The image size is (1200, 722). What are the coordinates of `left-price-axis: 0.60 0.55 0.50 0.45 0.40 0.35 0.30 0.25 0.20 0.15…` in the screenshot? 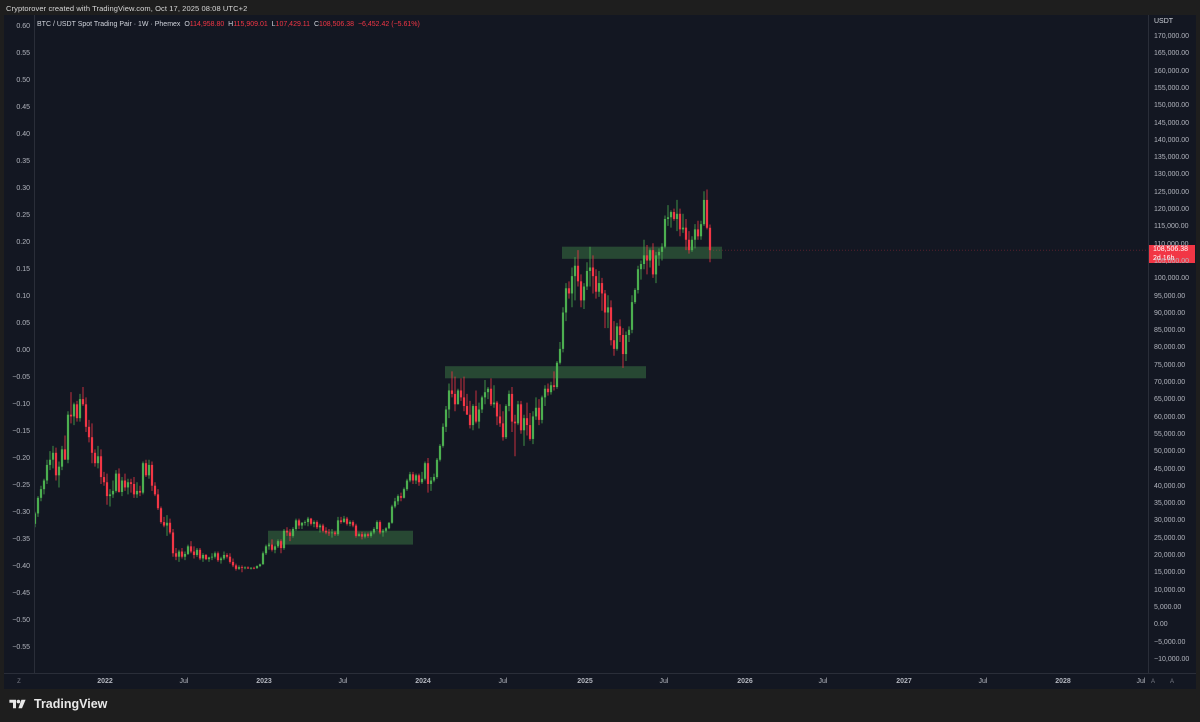 It's located at (19, 344).